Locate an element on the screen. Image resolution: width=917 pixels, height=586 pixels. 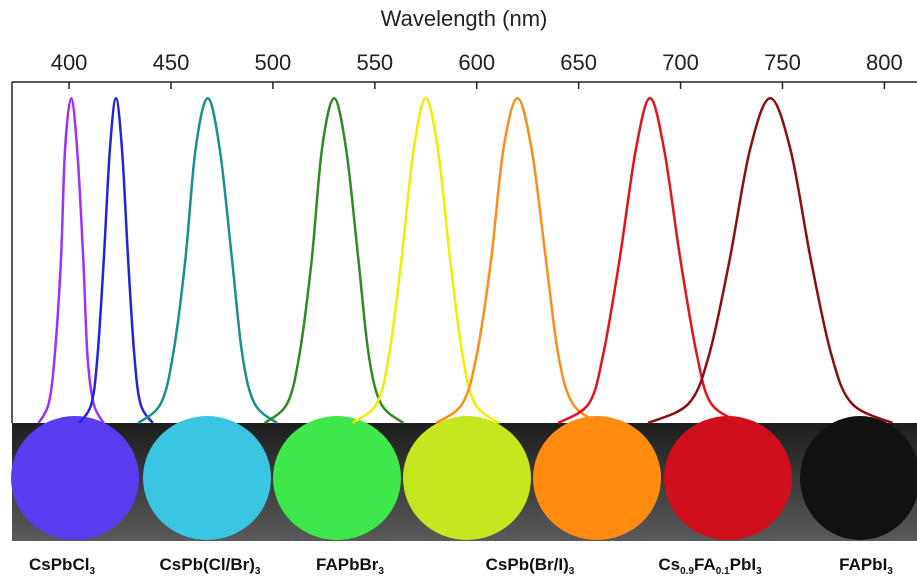
x-tick-label: 450 is located at coordinates (171, 62).